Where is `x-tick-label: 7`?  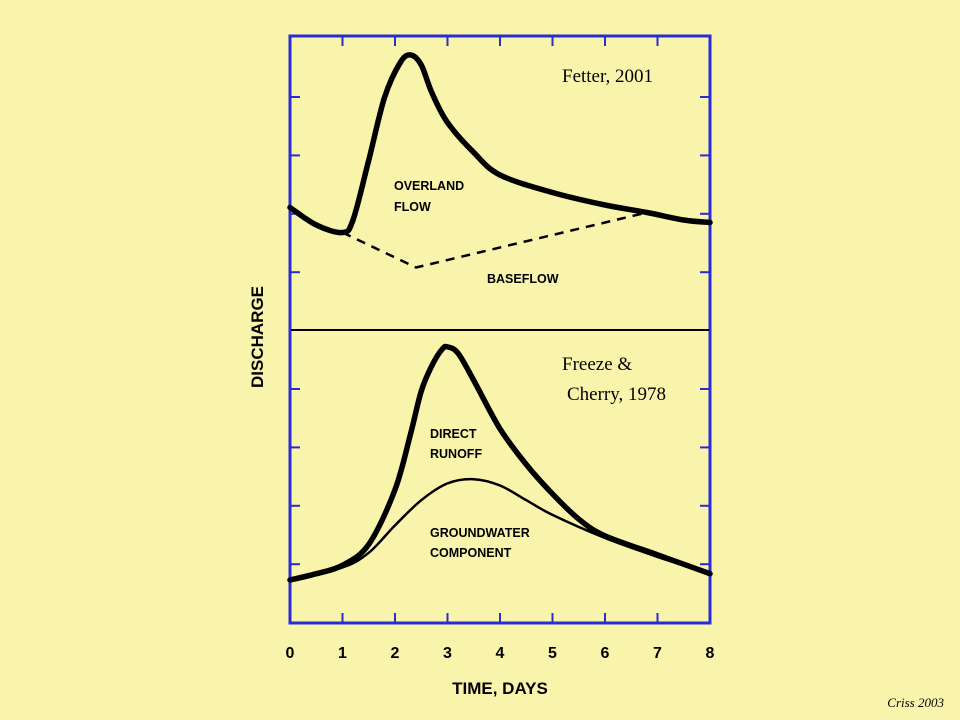
x-tick-label: 7 is located at coordinates (657, 653).